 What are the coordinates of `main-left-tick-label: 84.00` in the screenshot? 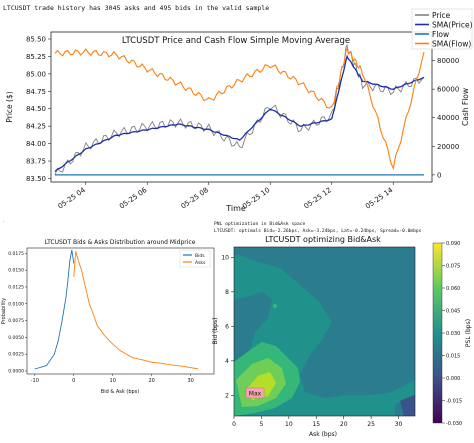 It's located at (36, 144).